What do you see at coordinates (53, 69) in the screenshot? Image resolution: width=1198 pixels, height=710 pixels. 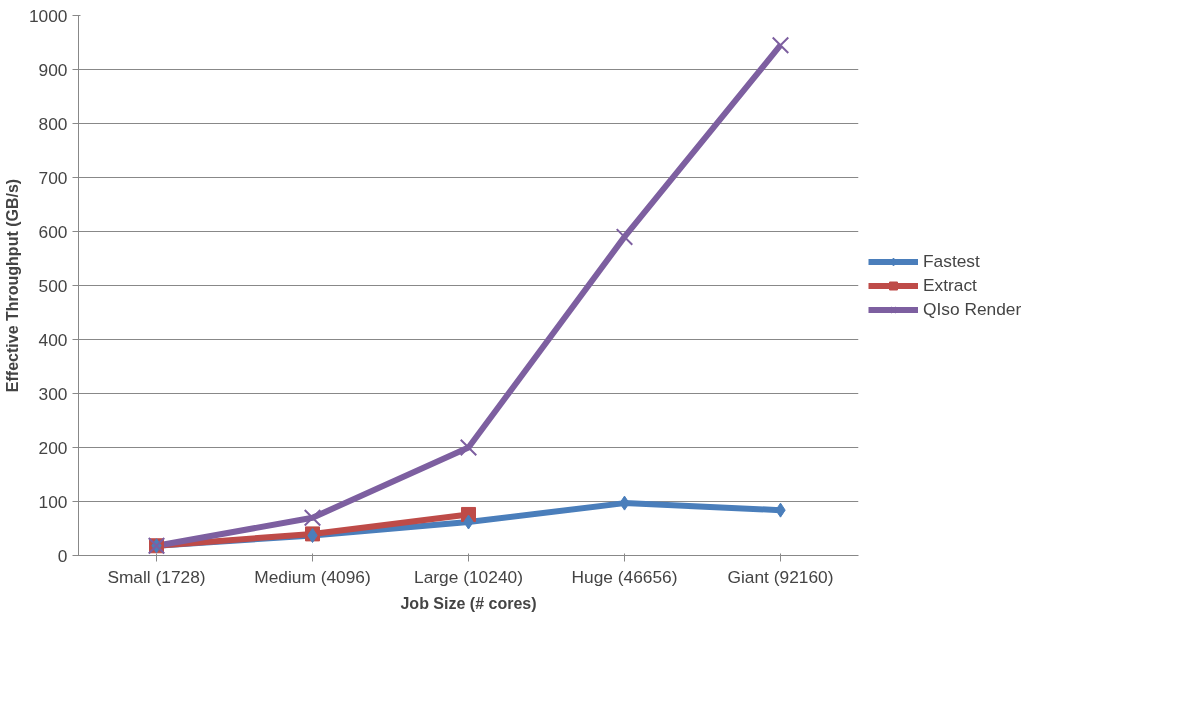 I see `y-tick-label: 900` at bounding box center [53, 69].